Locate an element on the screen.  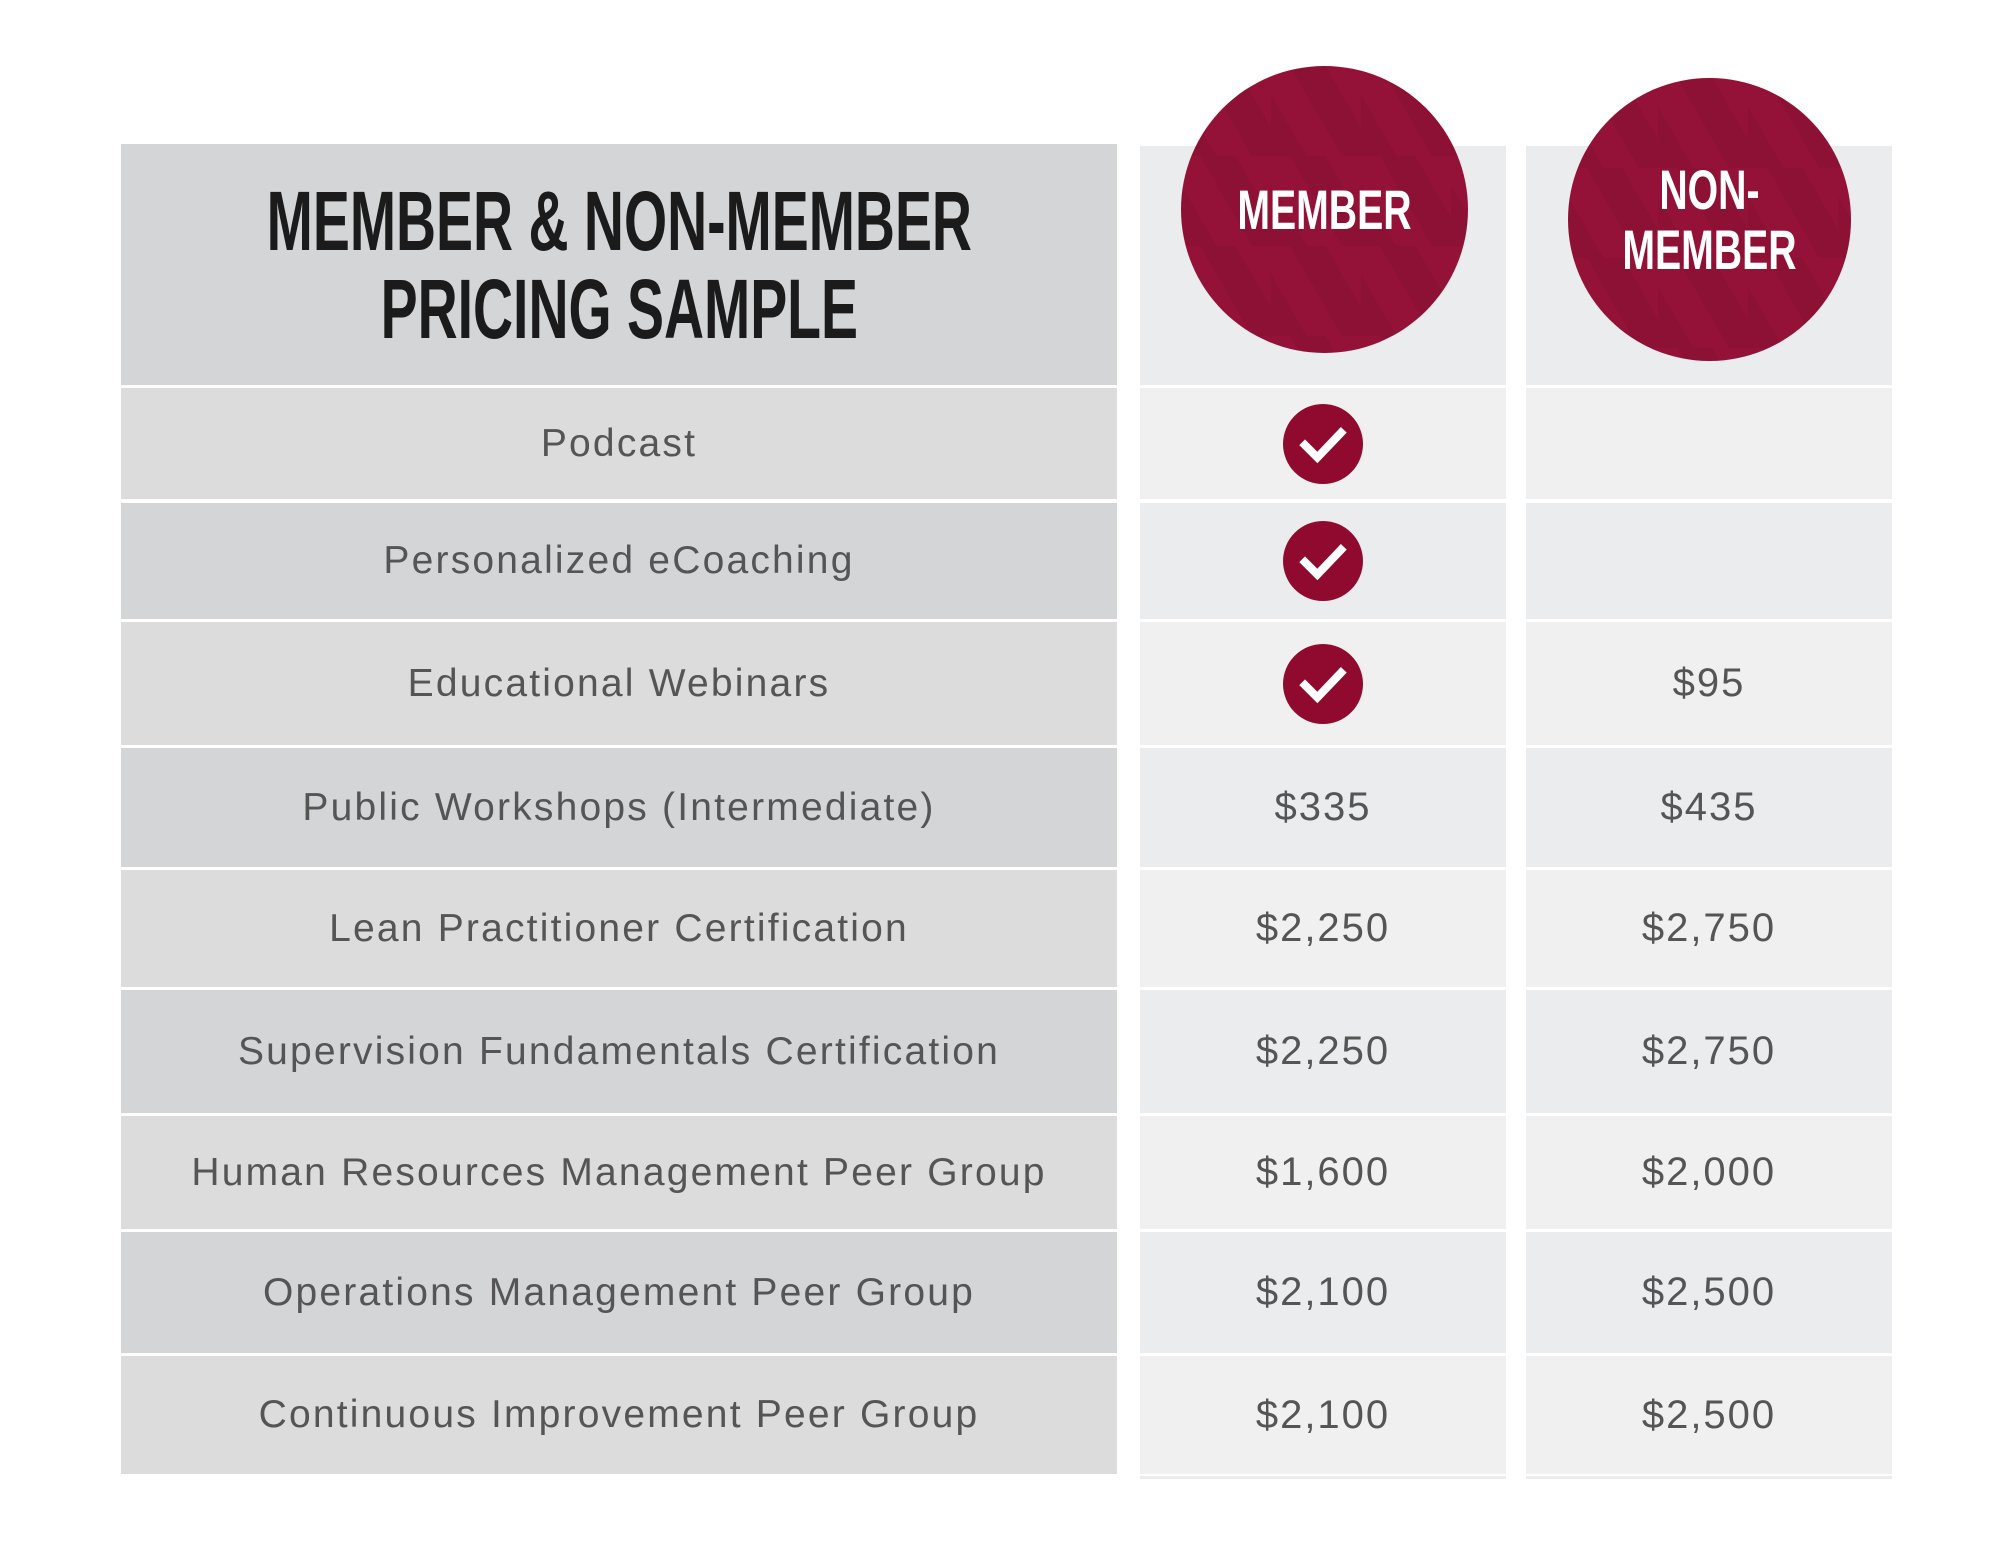
service-row: Human Resources Management Peer Group is located at coordinates (619, 1172).